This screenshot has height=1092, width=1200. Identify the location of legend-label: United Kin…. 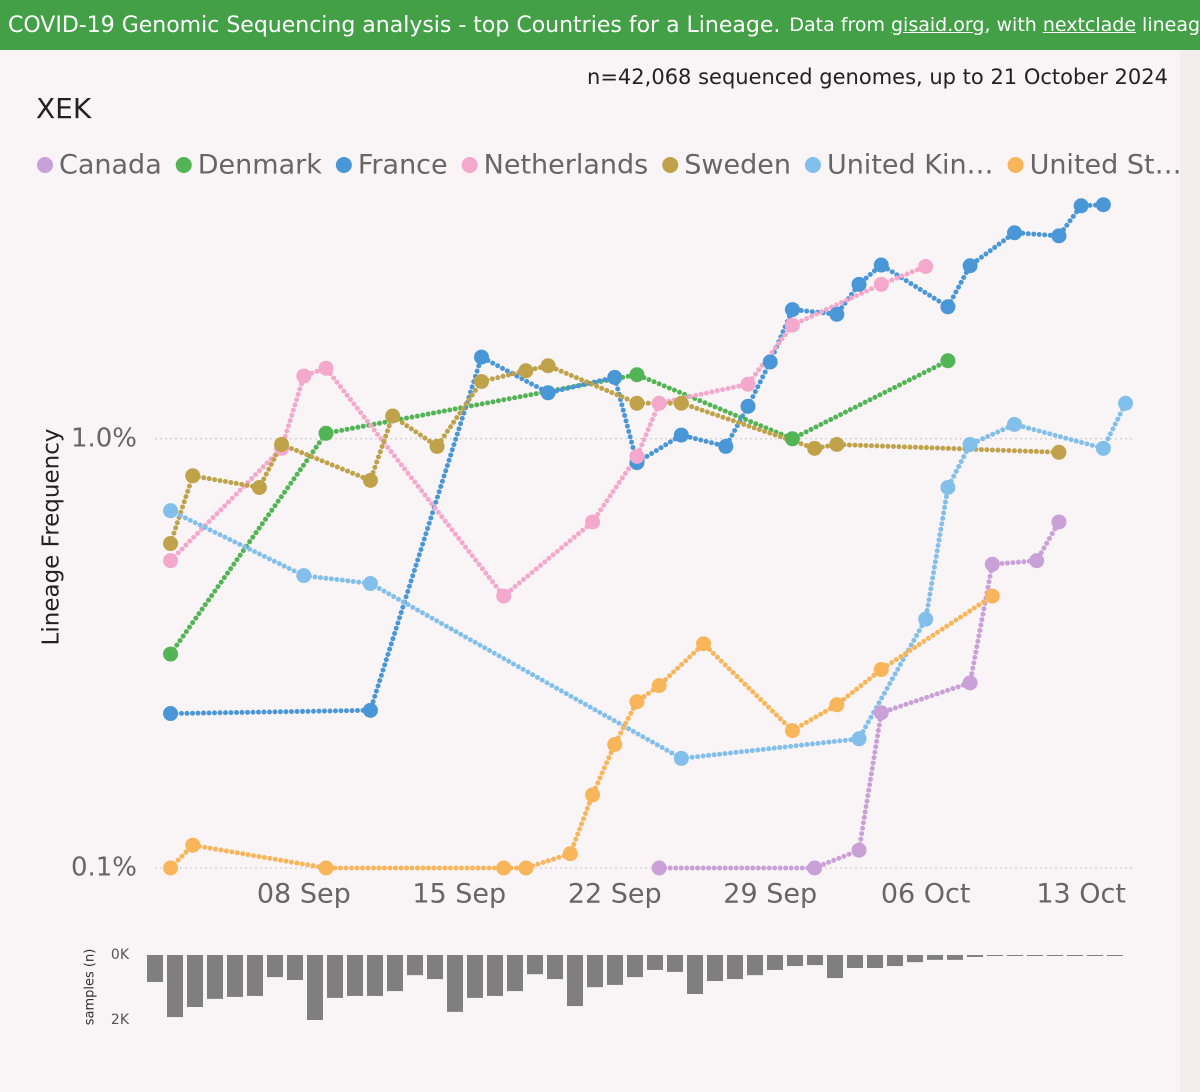
(910, 165).